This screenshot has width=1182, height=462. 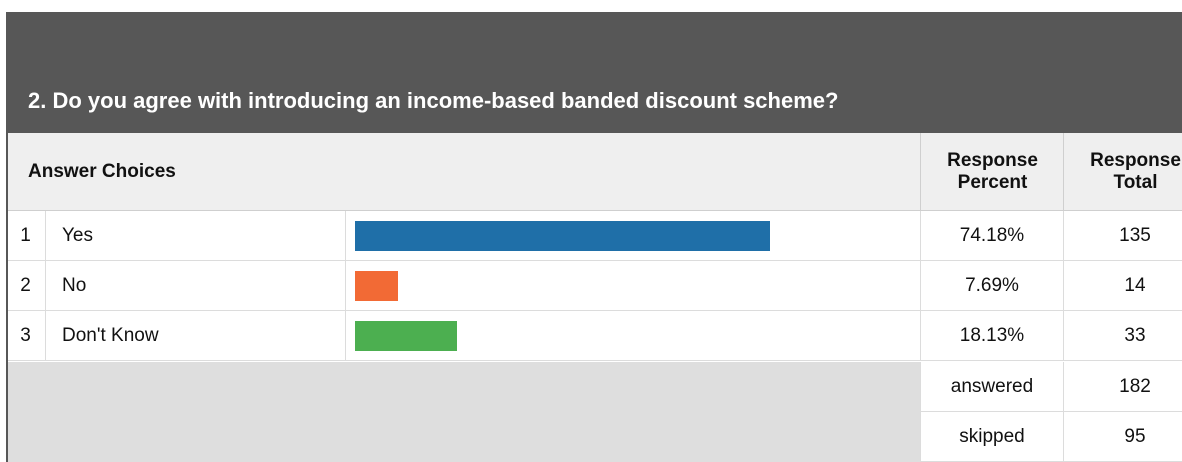 I want to click on bar-no, so click(x=376, y=286).